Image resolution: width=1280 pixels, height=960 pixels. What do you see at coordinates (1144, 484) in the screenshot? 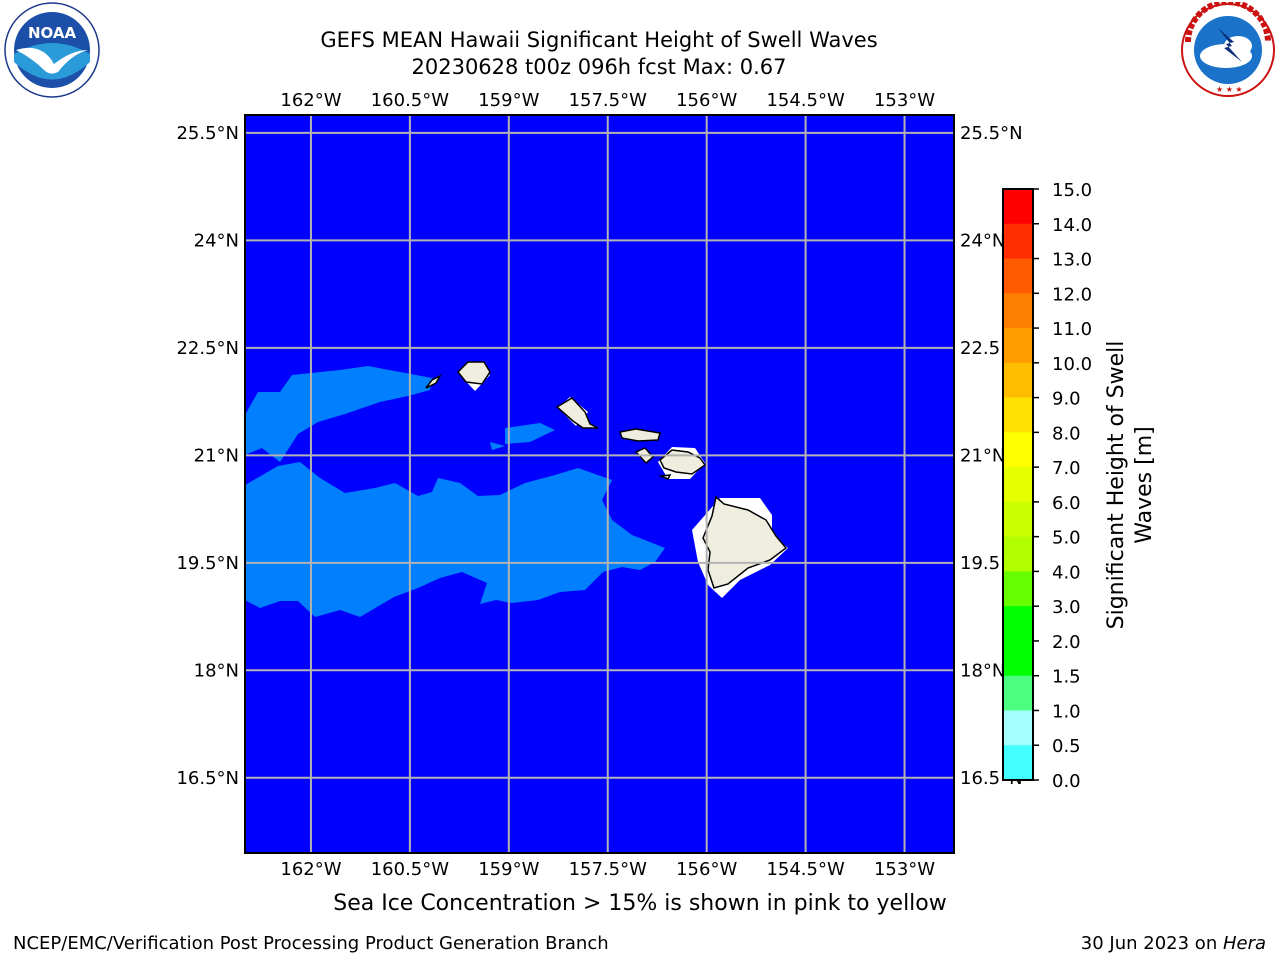
I see `colorbar-label-line2: Waves [m]` at bounding box center [1144, 484].